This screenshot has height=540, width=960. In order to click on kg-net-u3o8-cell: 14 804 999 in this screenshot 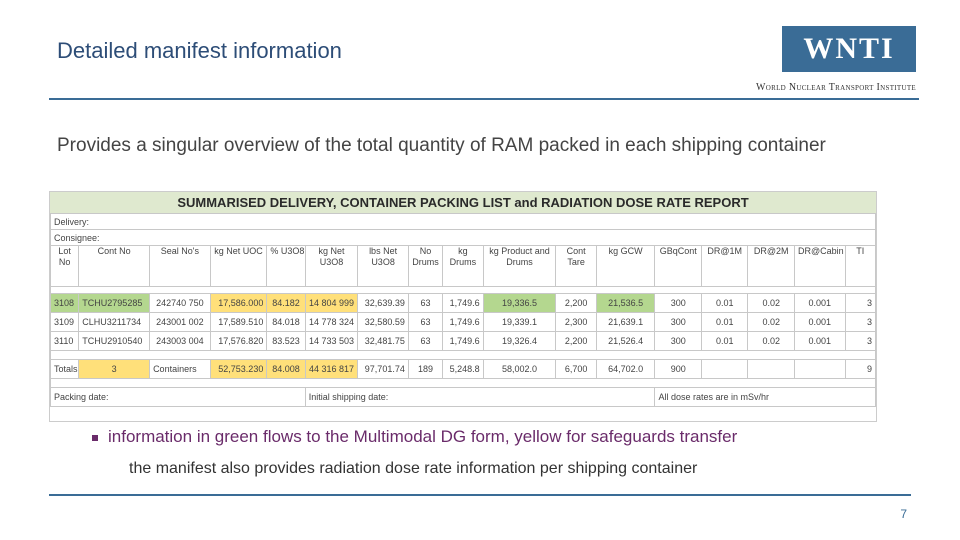, I will do `click(331, 303)`.